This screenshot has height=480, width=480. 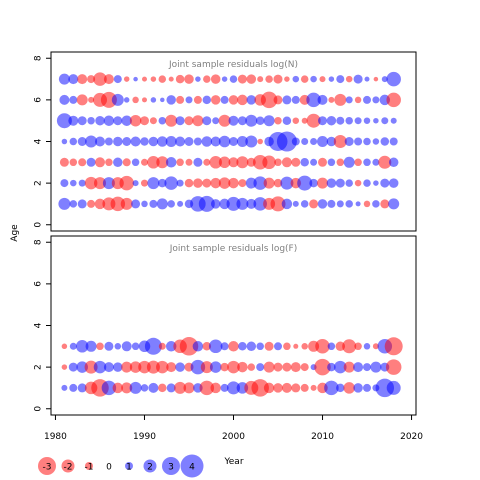 I want to click on y-tick-label-bottom: 0, so click(x=39, y=409).